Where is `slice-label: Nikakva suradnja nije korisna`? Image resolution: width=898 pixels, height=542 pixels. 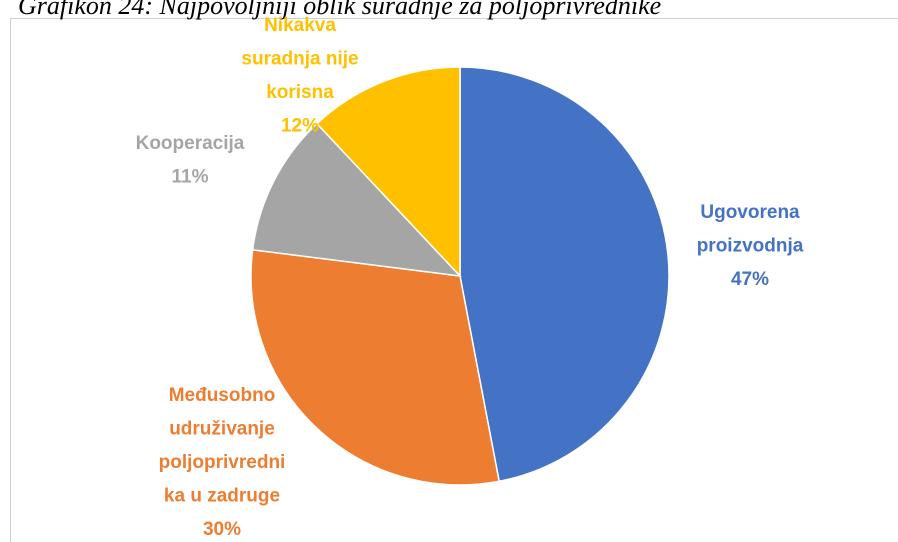 slice-label: Nikakva suradnja nije korisna is located at coordinates (299, 59).